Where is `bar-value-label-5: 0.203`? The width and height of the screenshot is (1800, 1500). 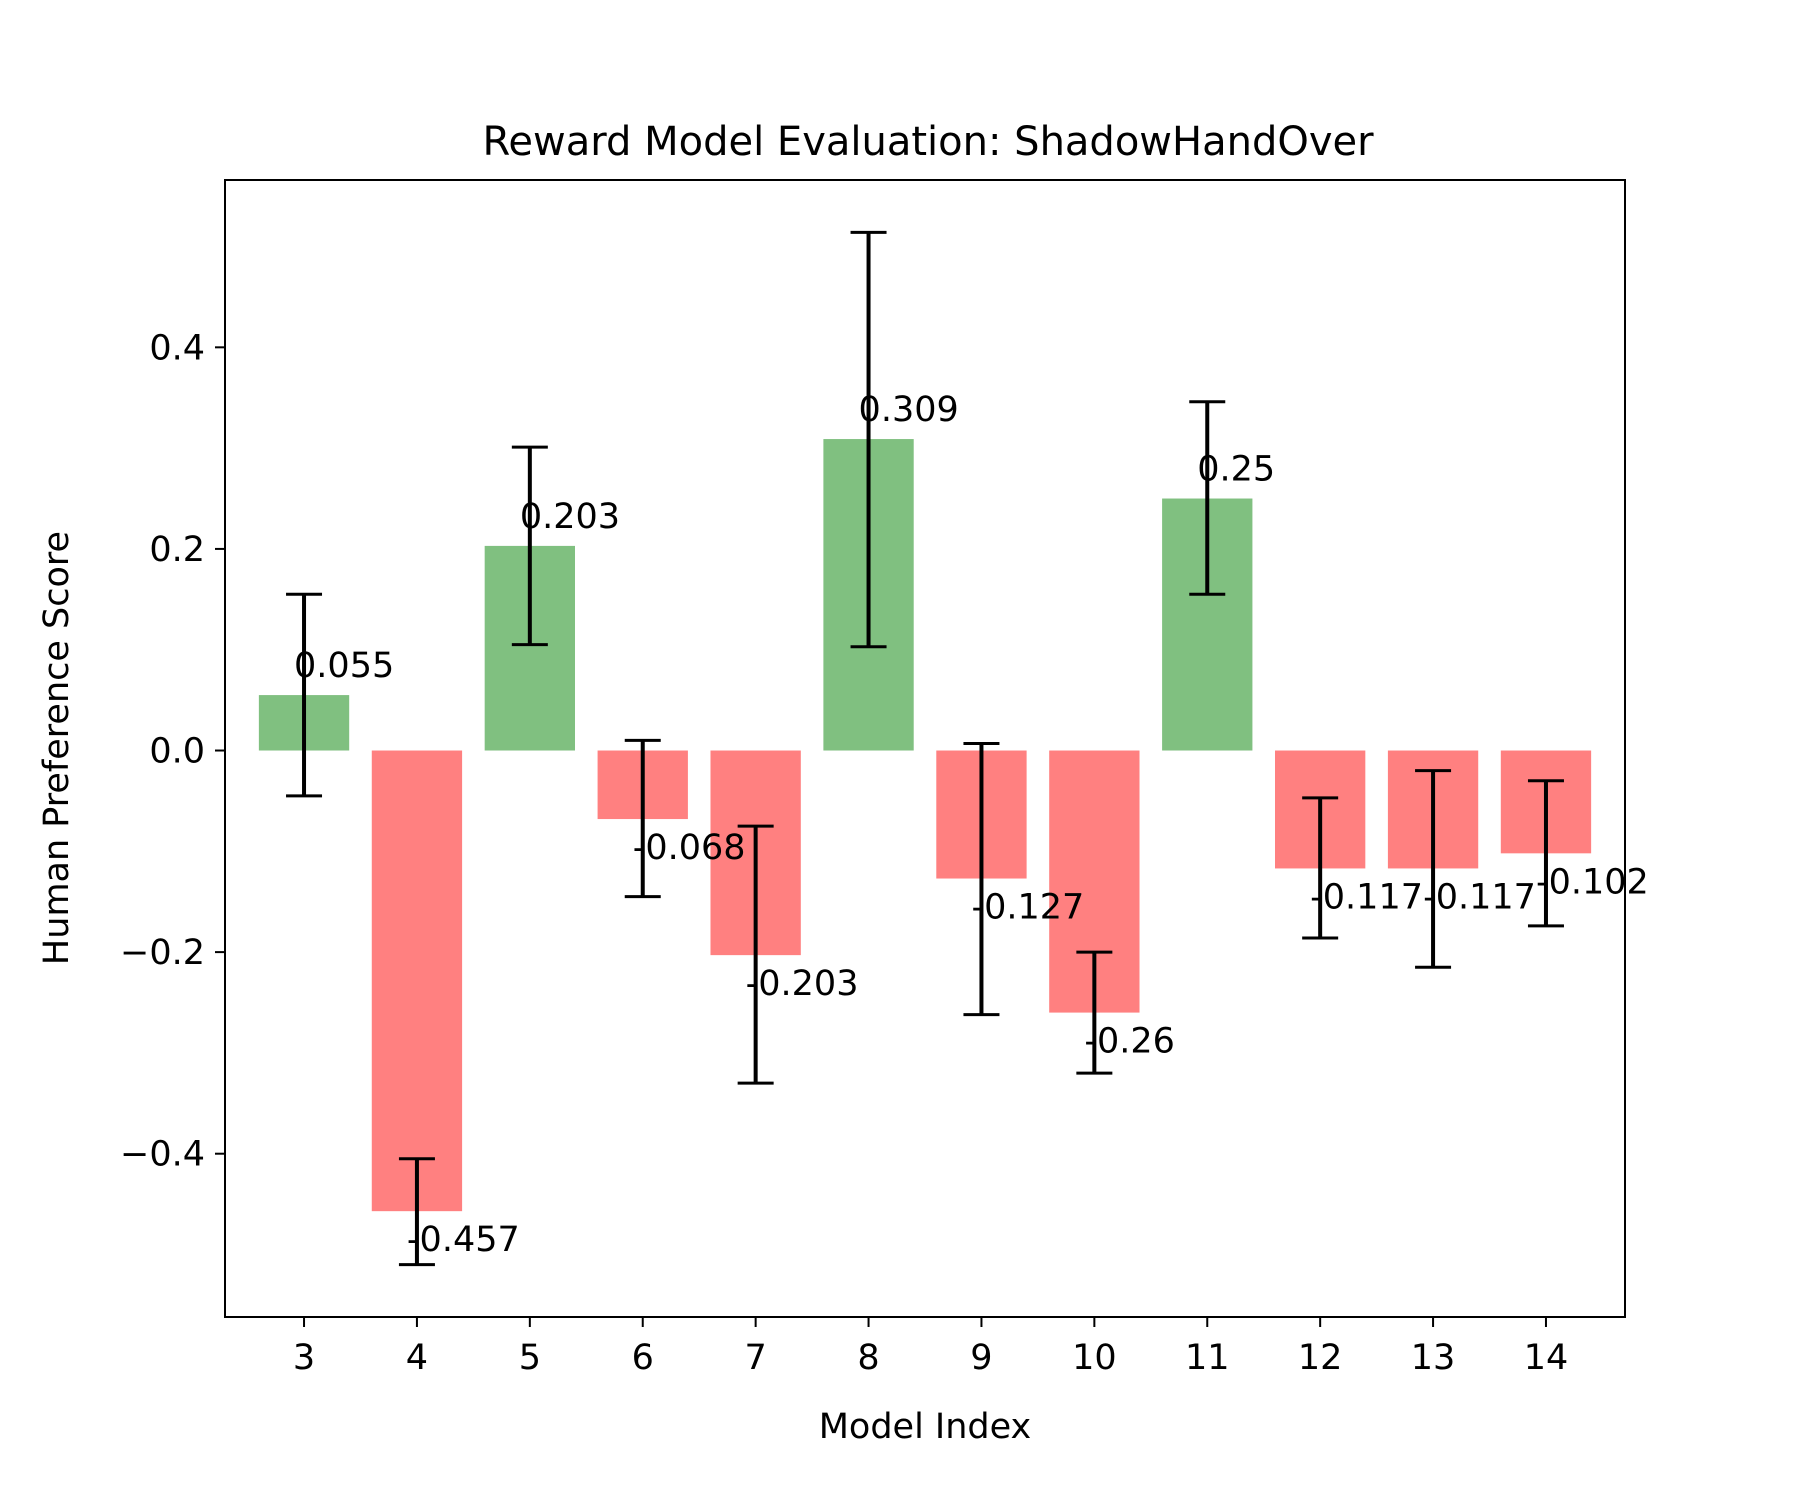 bar-value-label-5: 0.203 is located at coordinates (570, 517).